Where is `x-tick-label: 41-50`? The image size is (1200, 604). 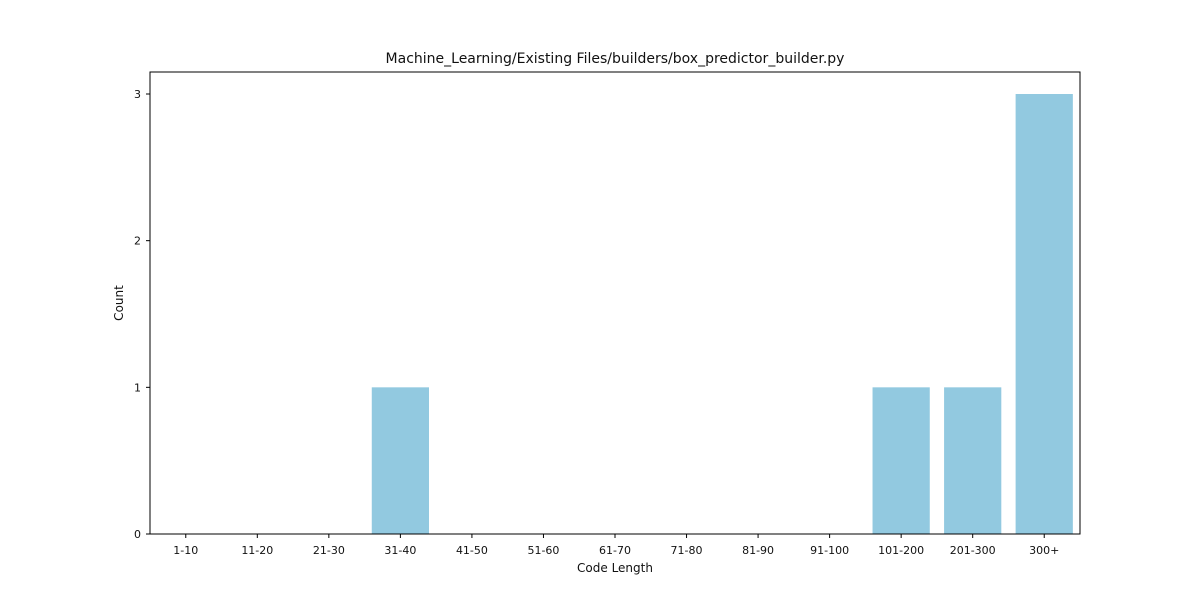 x-tick-label: 41-50 is located at coordinates (472, 550).